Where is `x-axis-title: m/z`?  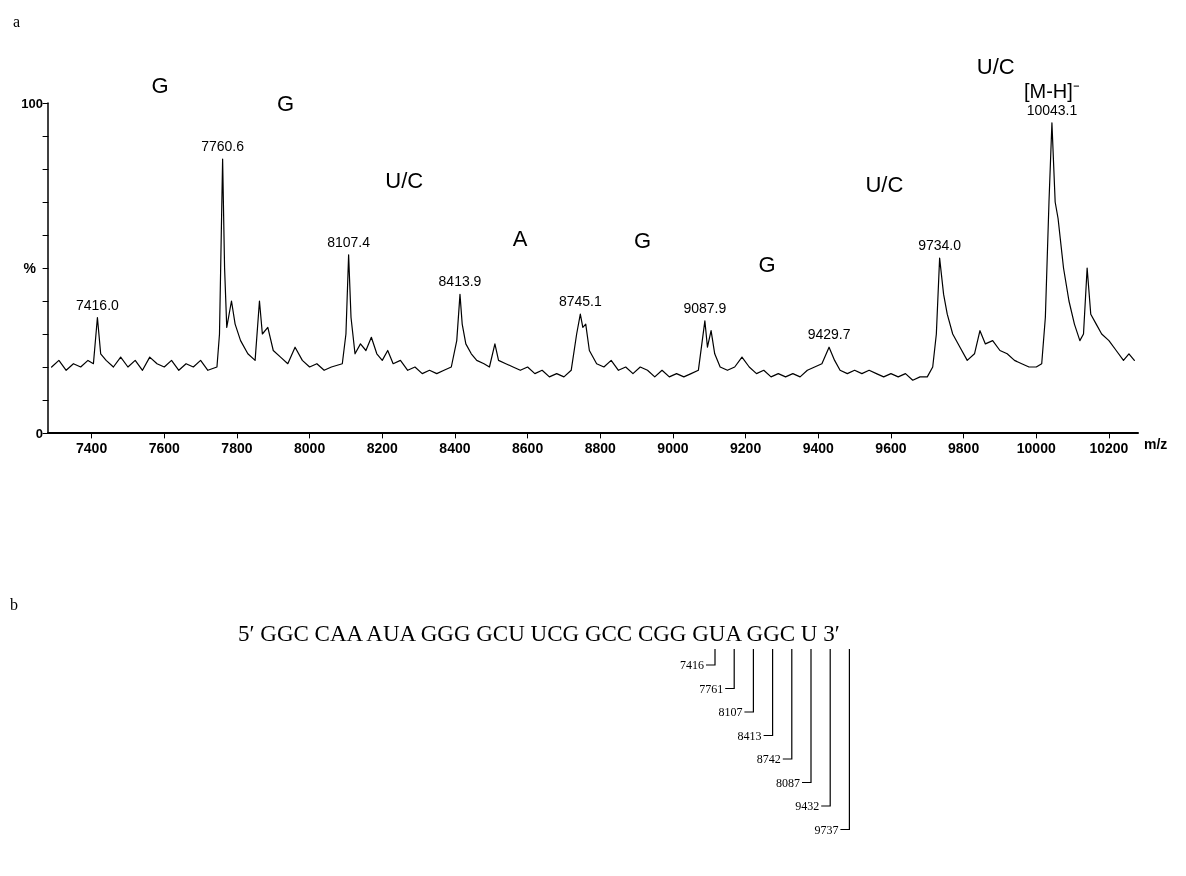
x-axis-title: m/z is located at coordinates (1156, 444).